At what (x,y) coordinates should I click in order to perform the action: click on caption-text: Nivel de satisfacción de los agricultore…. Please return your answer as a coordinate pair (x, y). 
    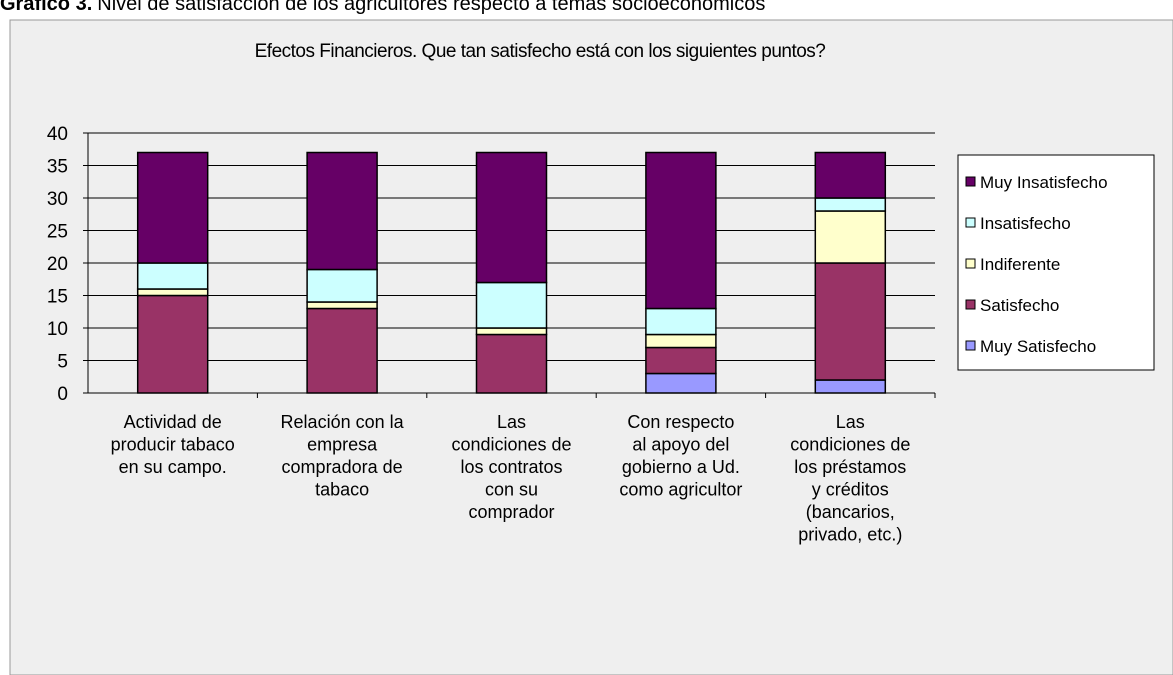
    Looking at the image, I should click on (431, 7).